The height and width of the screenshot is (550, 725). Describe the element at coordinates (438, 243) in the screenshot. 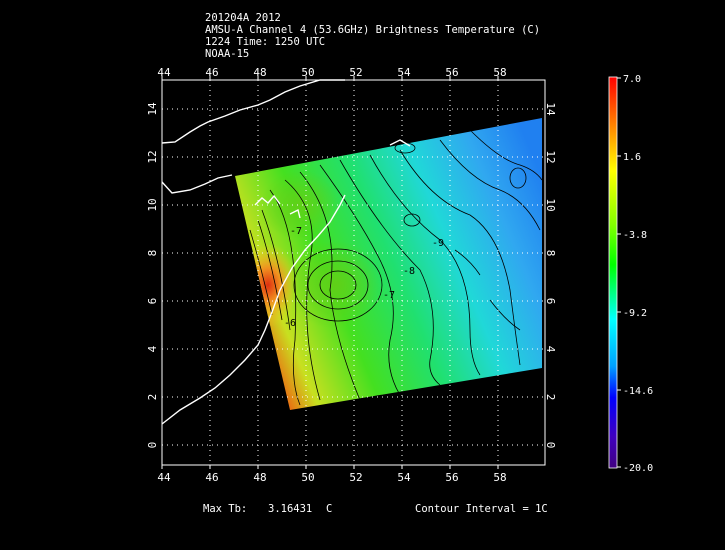

I see `contour-label: -9` at that location.